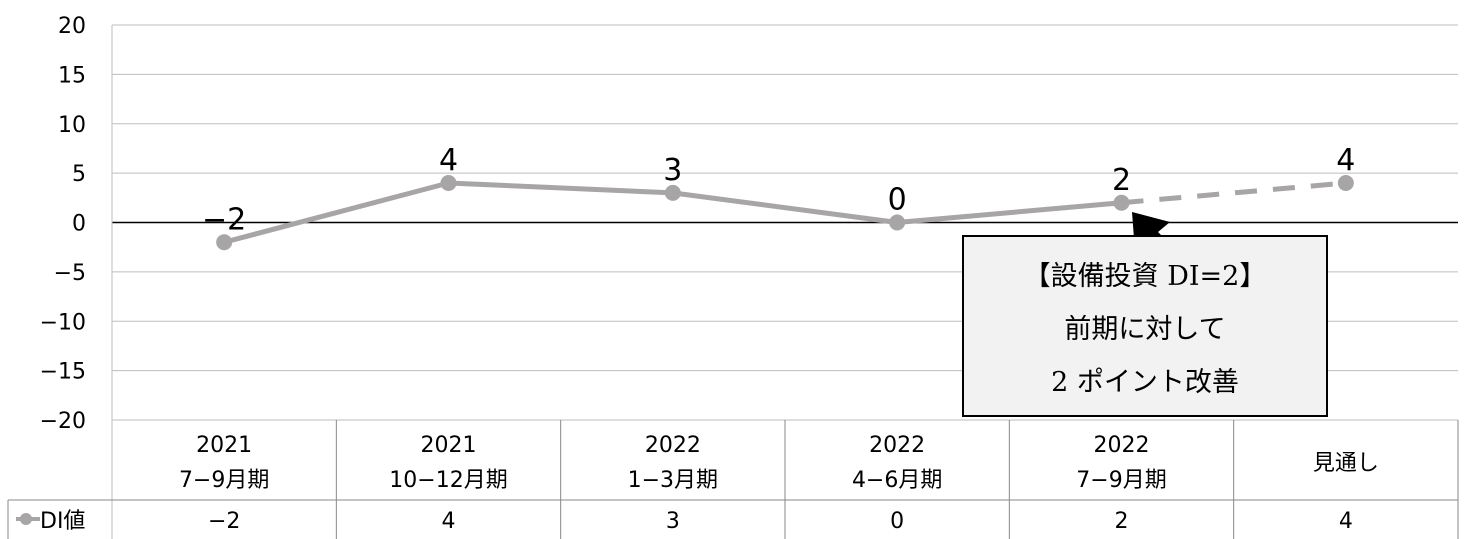  I want to click on table-value: 0, so click(897, 521).